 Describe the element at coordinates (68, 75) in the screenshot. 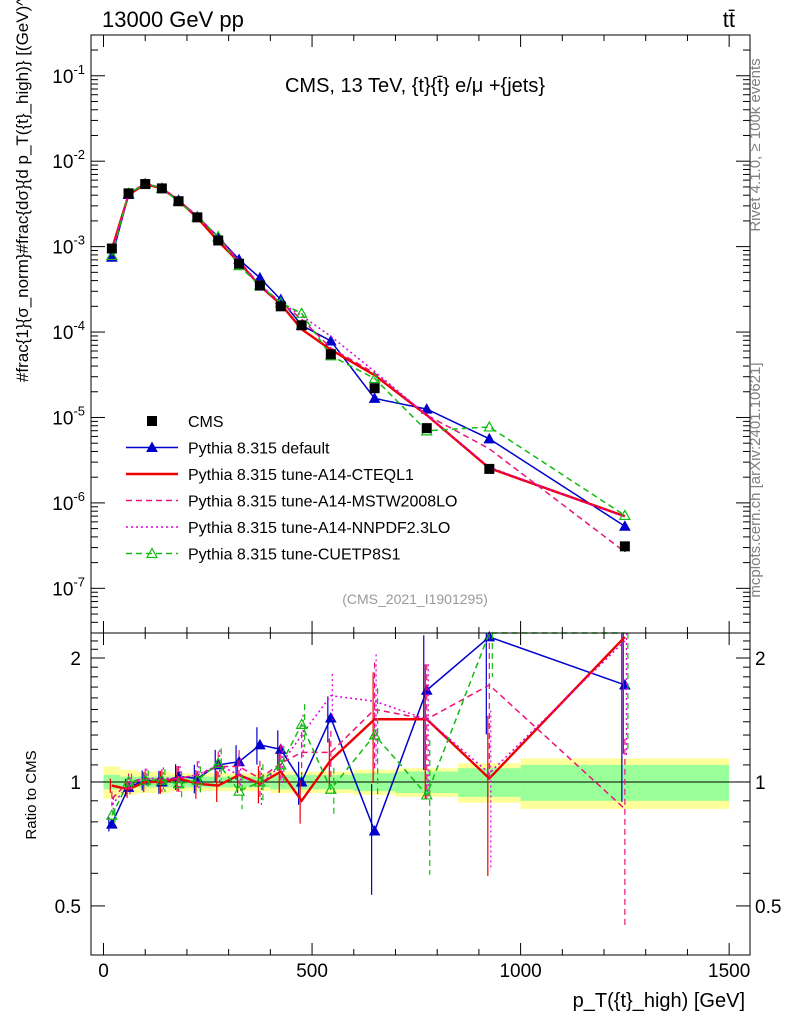

I see `y-tick-label: 10⁻¹` at that location.